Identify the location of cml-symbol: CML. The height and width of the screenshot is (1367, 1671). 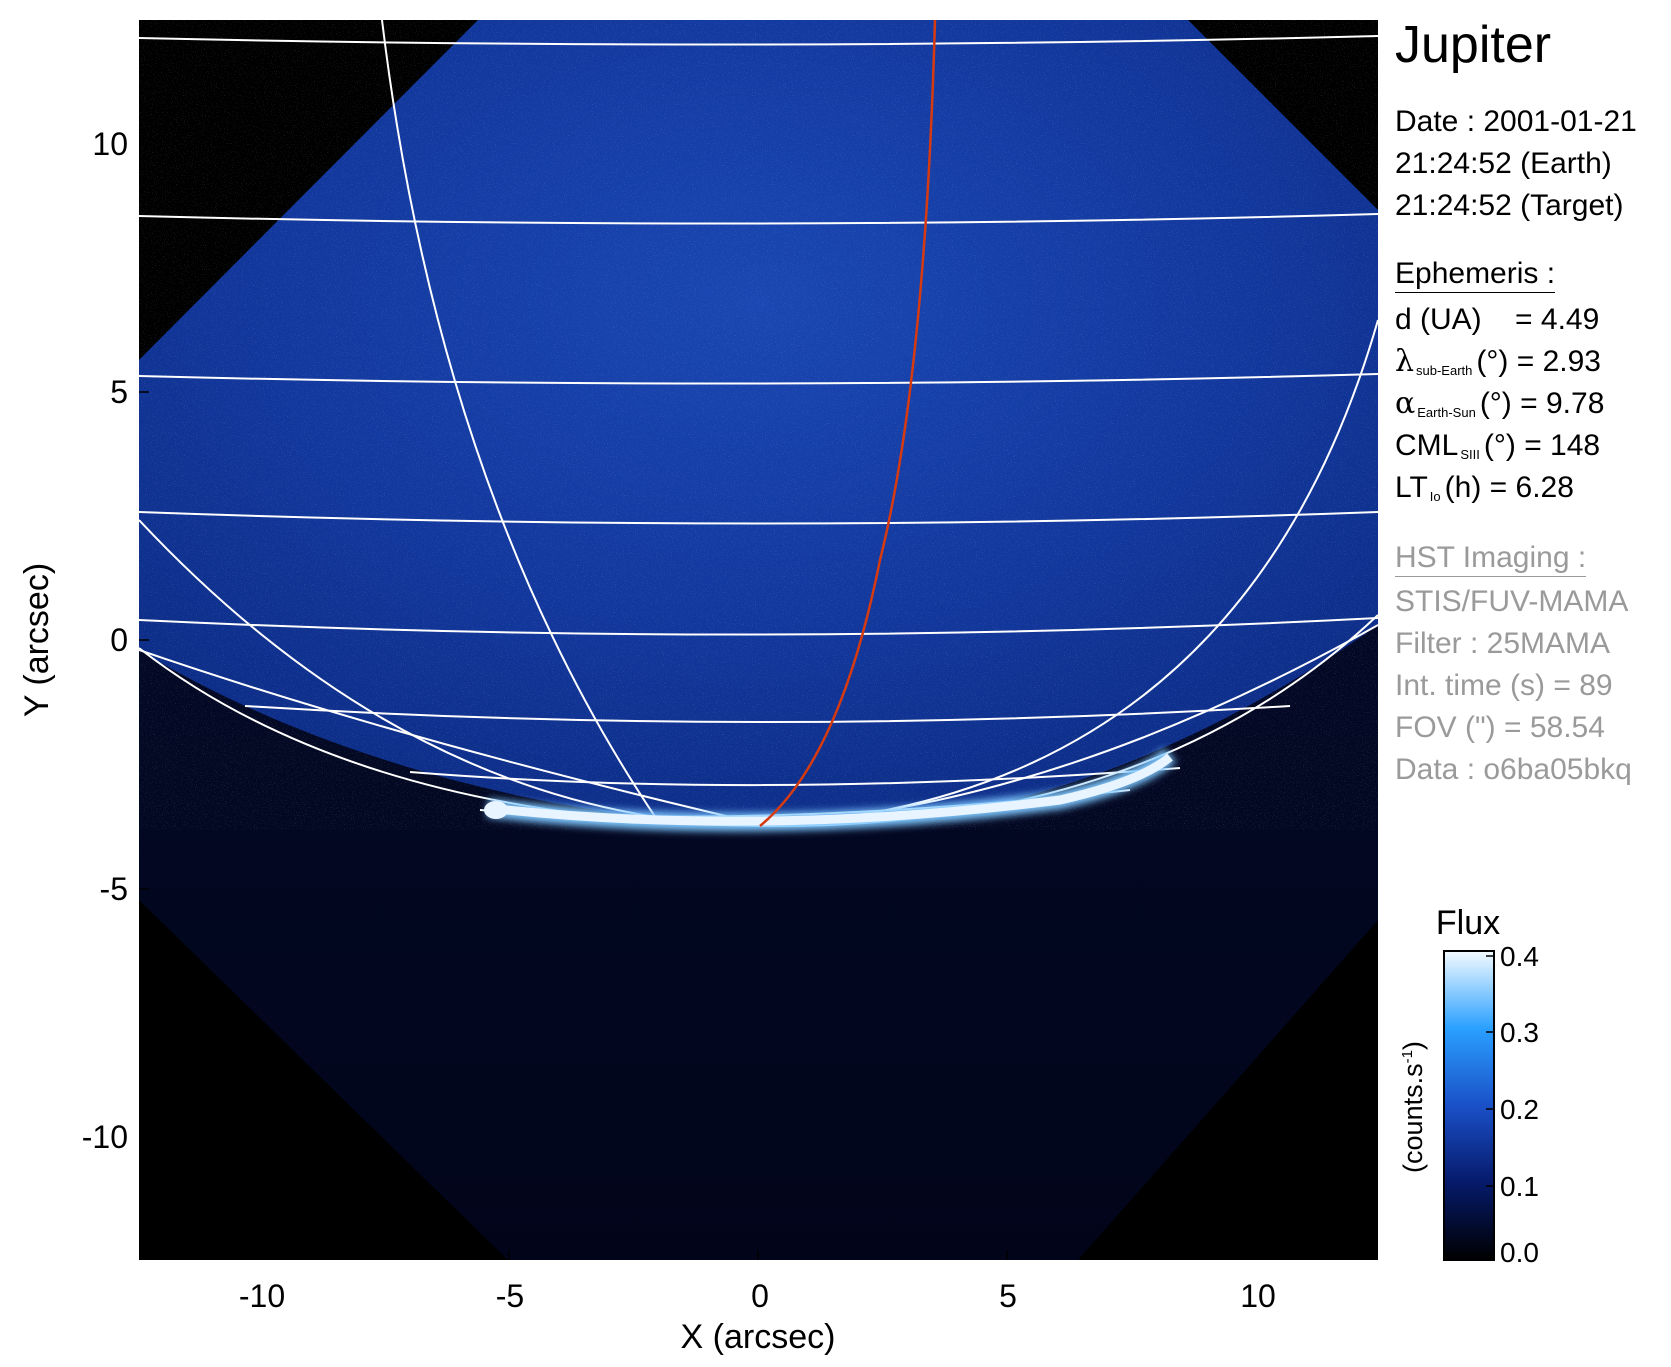
(1427, 445).